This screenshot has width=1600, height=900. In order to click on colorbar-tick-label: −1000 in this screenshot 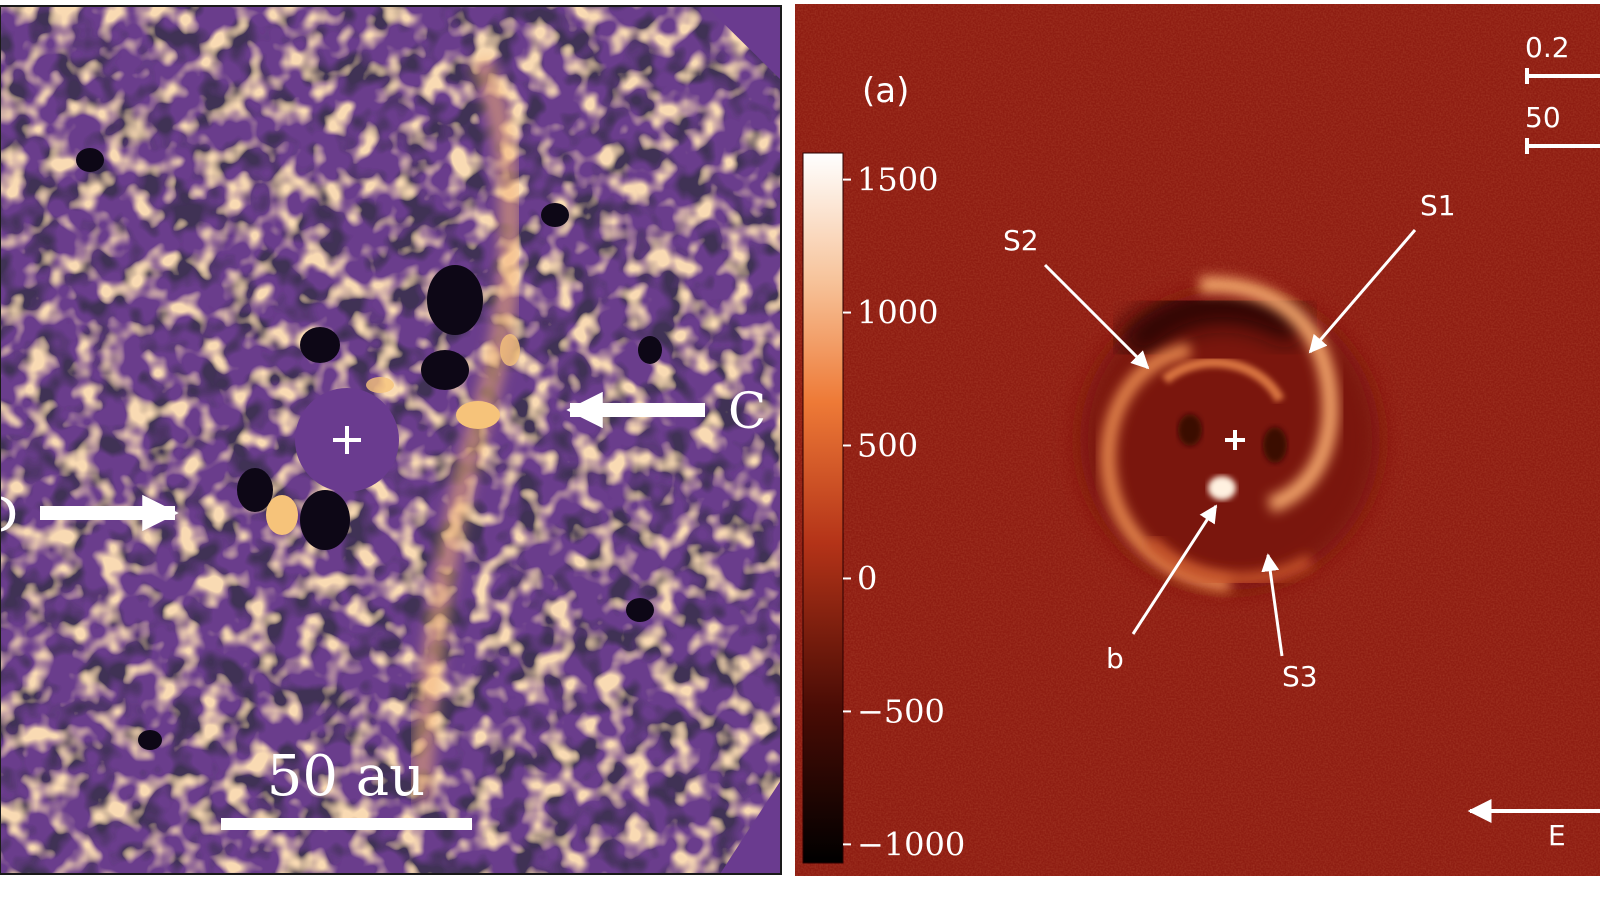, I will do `click(911, 844)`.